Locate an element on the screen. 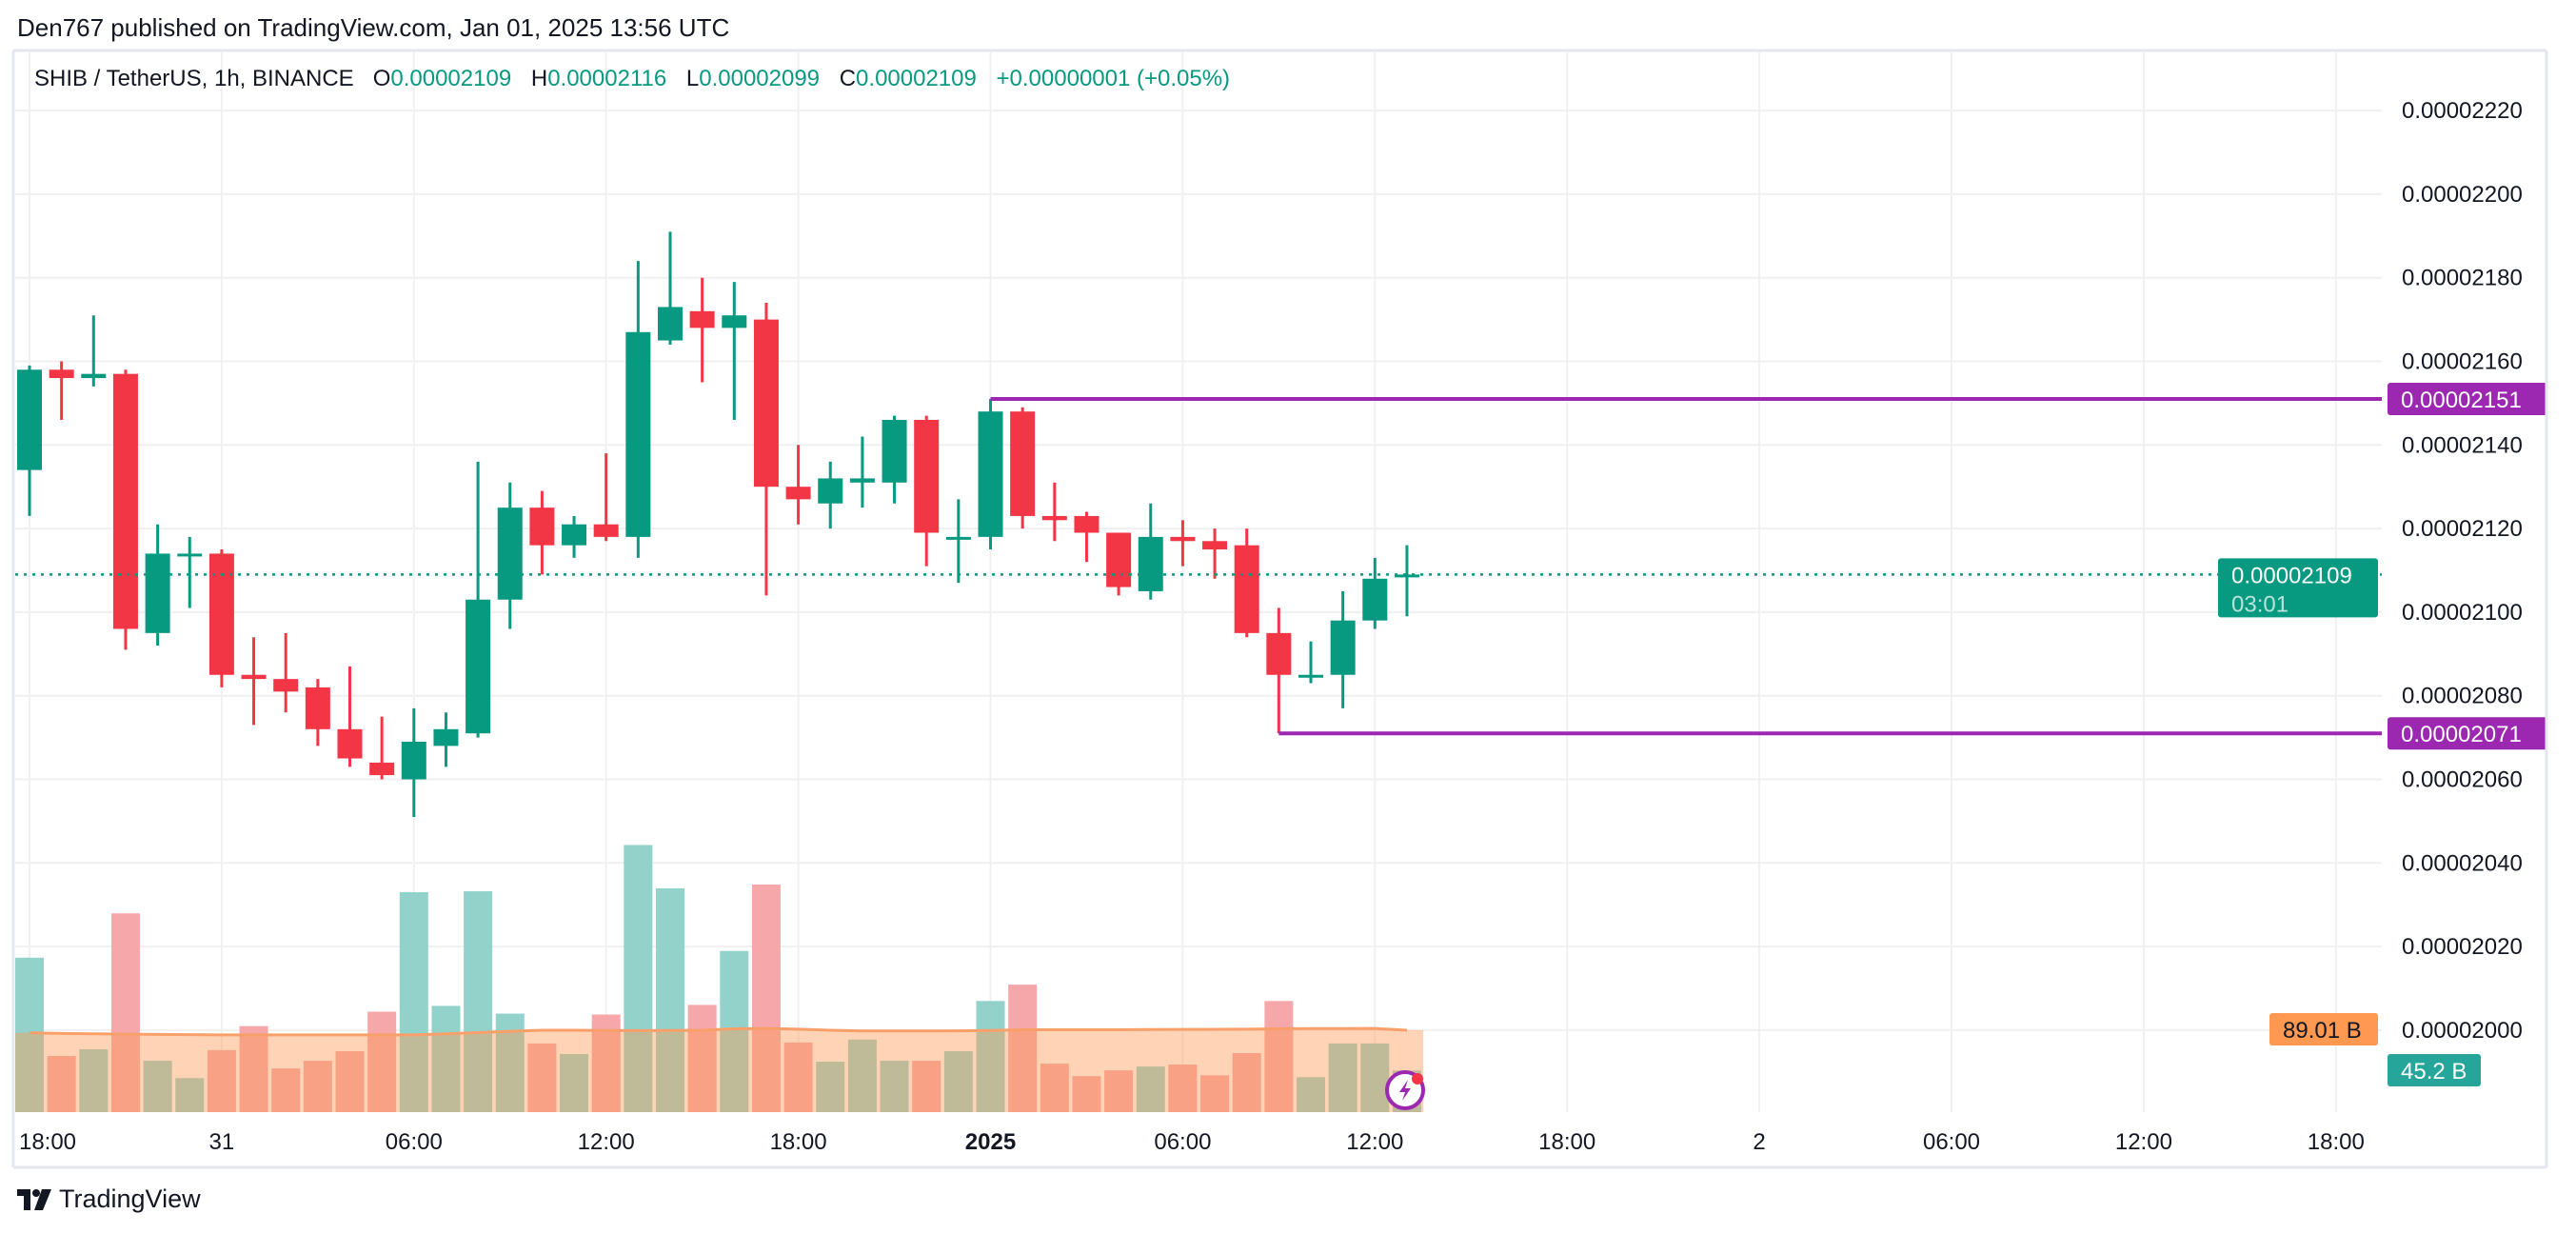 This screenshot has height=1234, width=2576. open-label: O is located at coordinates (381, 78).